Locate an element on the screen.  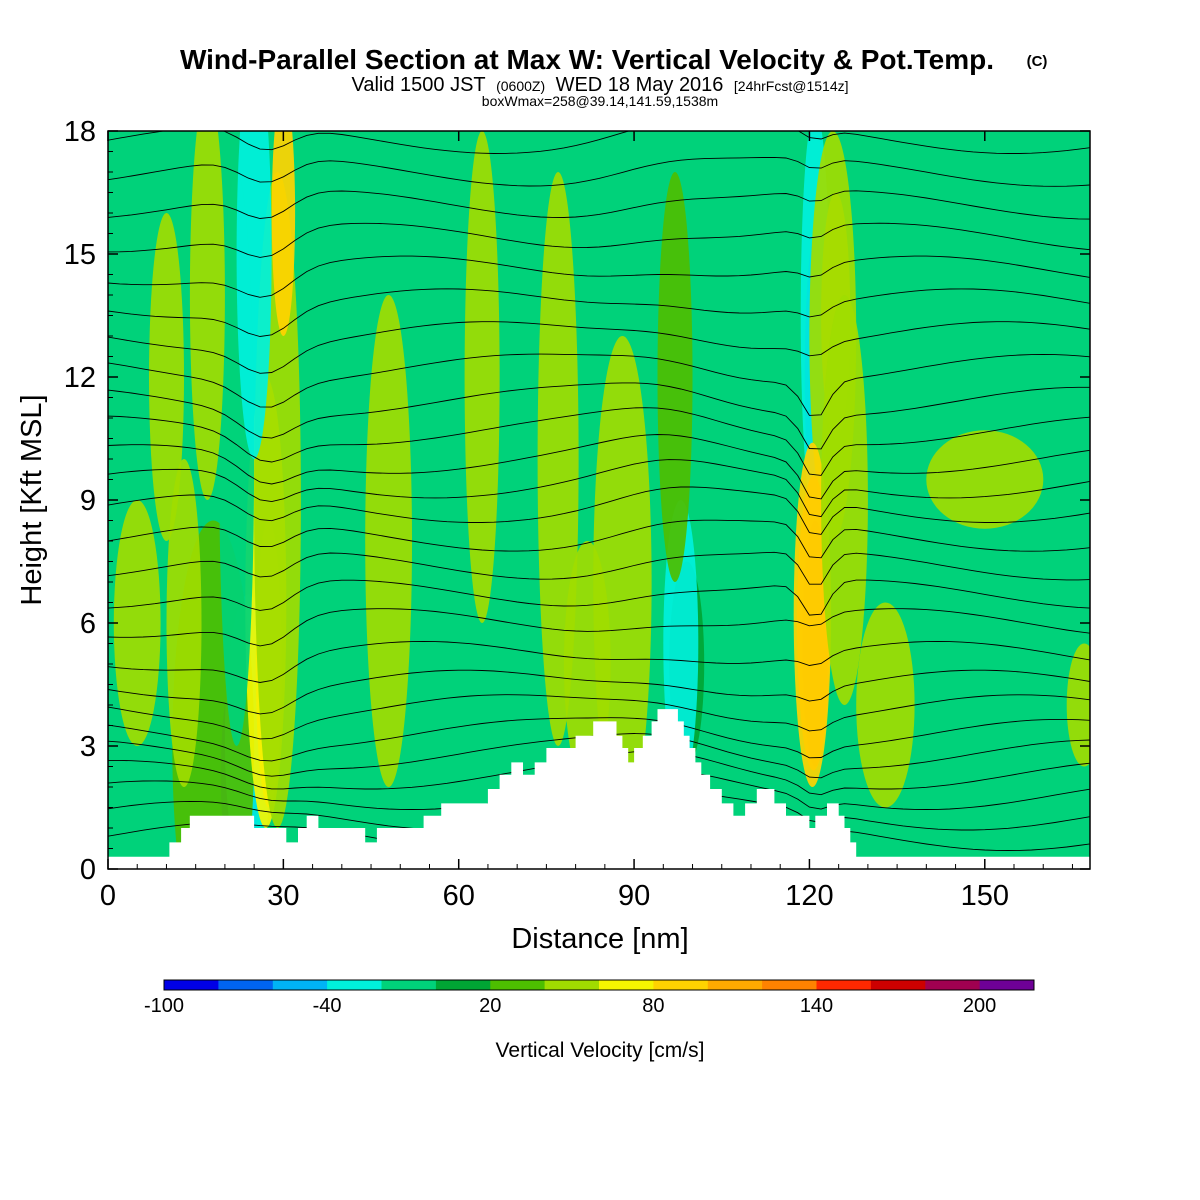
terrain-mask is located at coordinates (599, 789).